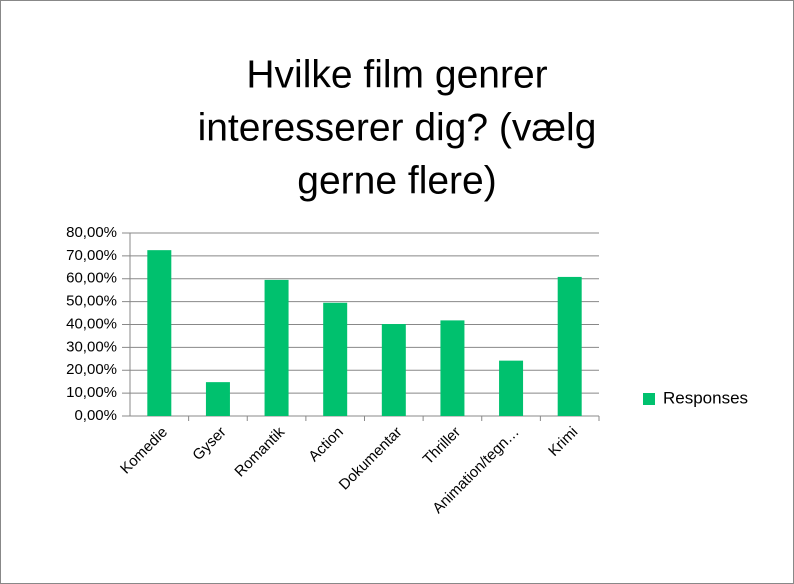 The image size is (794, 584). I want to click on y-tick-label: 80,00%, so click(91, 232).